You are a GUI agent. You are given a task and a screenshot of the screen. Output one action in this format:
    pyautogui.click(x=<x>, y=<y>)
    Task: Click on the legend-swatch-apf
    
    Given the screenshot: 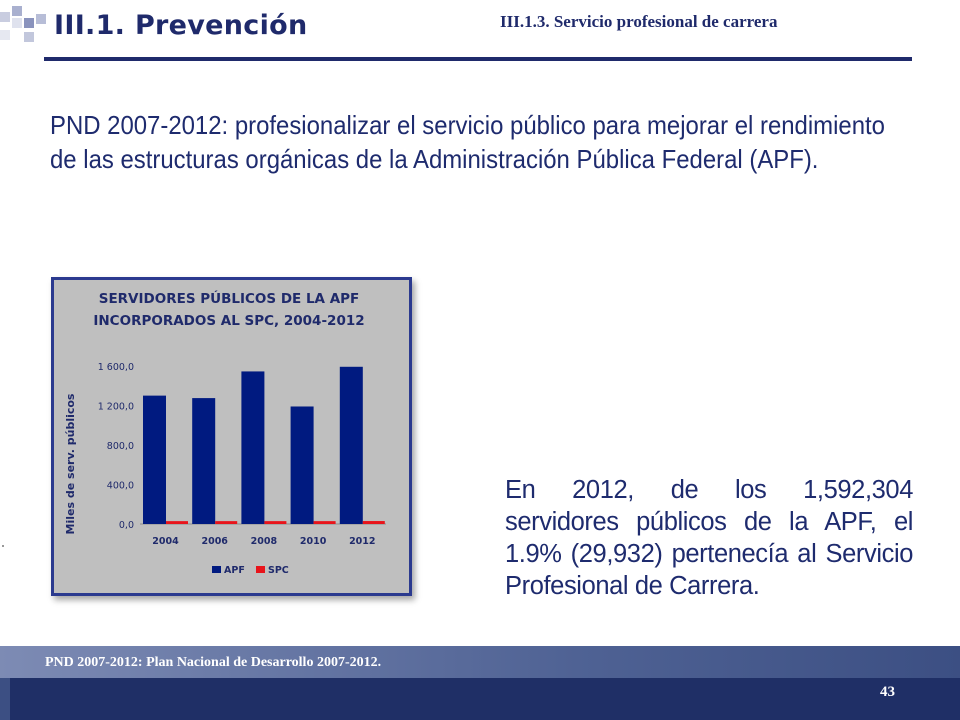 What is the action you would take?
    pyautogui.click(x=216, y=569)
    